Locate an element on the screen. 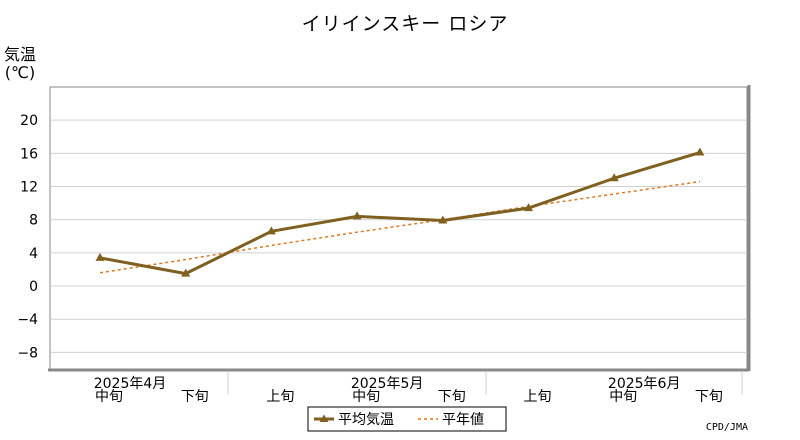 The image size is (800, 440). y-axis-unit: (℃) is located at coordinates (20, 72).